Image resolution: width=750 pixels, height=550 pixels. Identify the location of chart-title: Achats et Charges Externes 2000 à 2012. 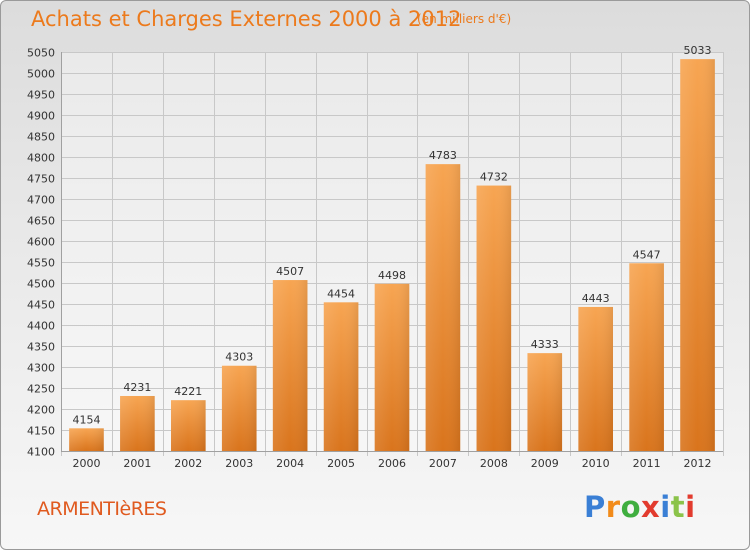
(246, 19).